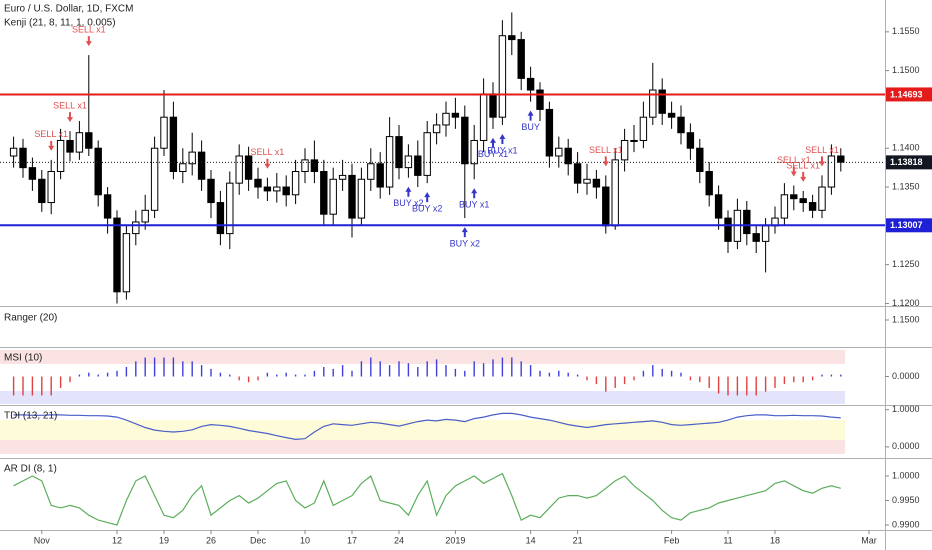 The width and height of the screenshot is (932, 550). Describe the element at coordinates (60, 23) in the screenshot. I see `indicator-title: Kenji (21, 8, 11, 1, 0.005)` at that location.